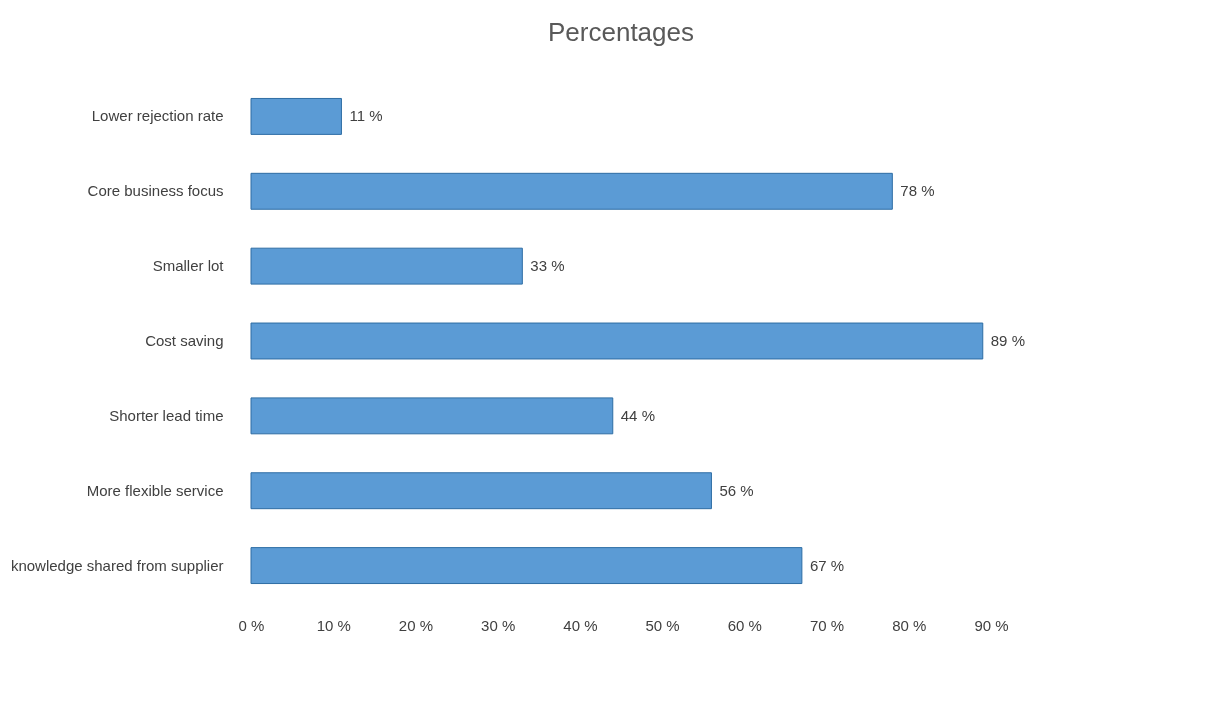  I want to click on y-tick-label: Lower rejection rate, so click(157, 116).